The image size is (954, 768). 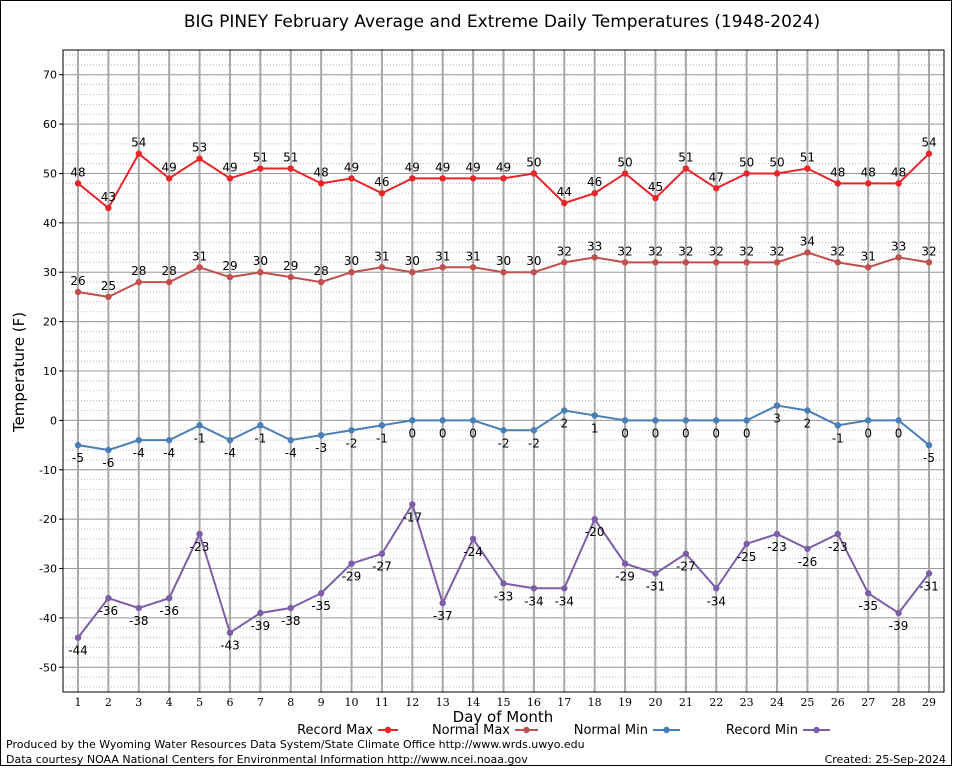 What do you see at coordinates (321, 448) in the screenshot?
I see `normal-min-data-label: -3` at bounding box center [321, 448].